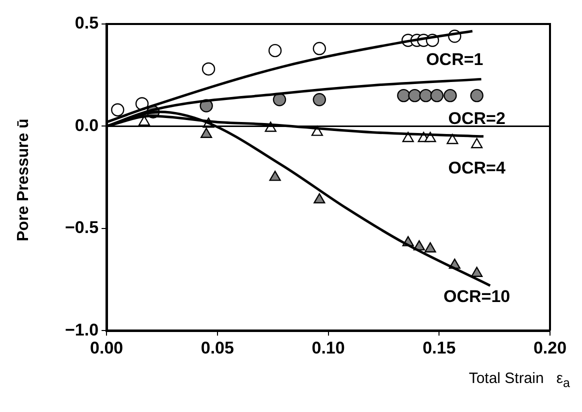  I want to click on series-label: OCR=2, so click(477, 118).